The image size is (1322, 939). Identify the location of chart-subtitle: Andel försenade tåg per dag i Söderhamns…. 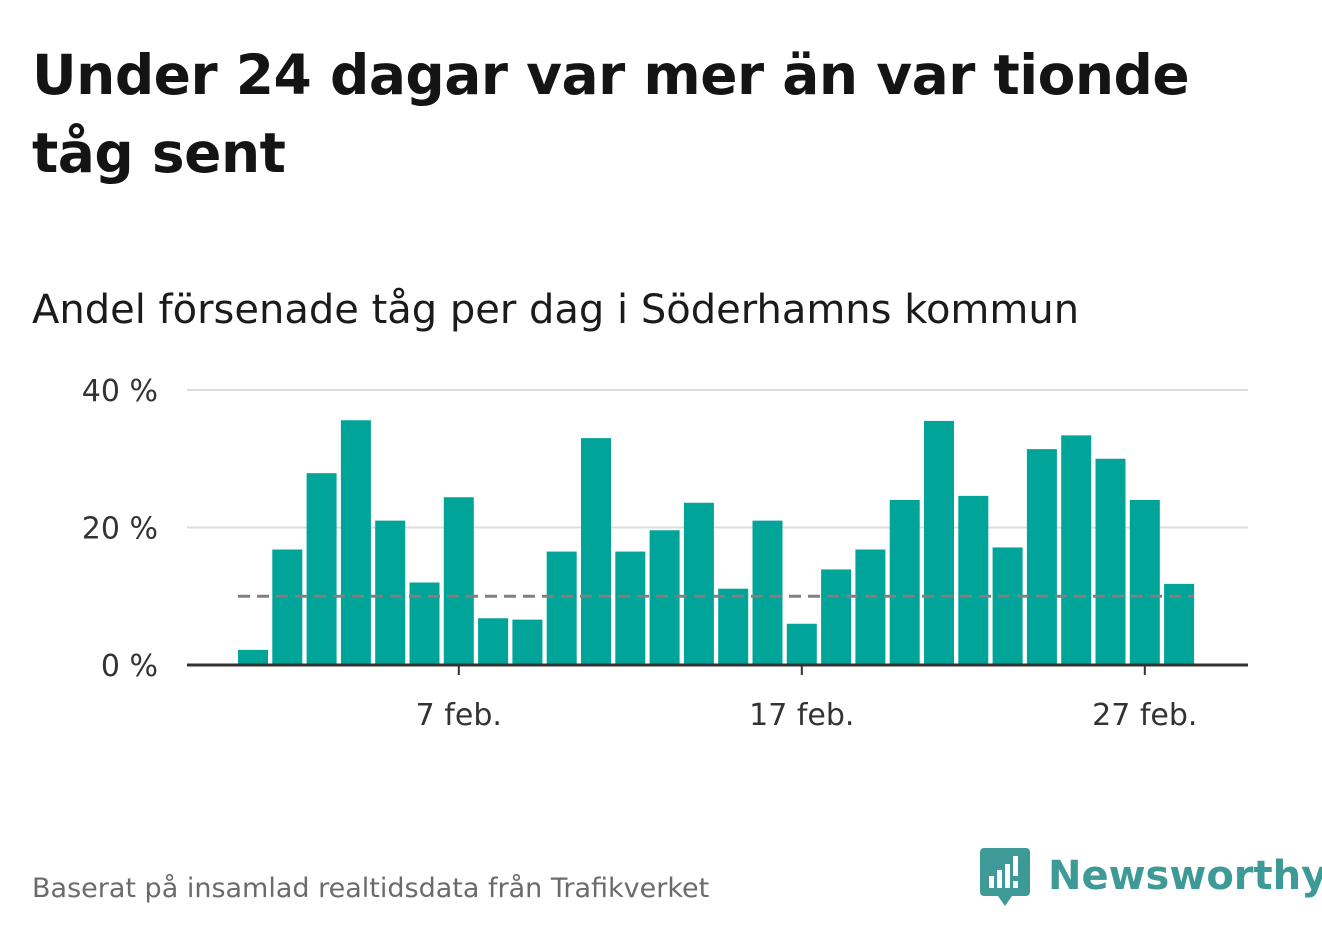
(556, 310).